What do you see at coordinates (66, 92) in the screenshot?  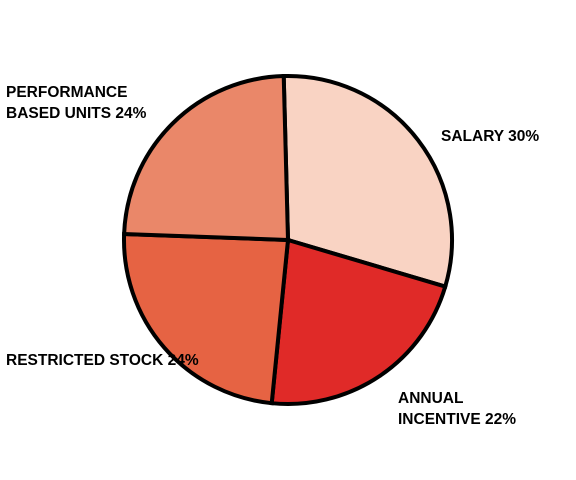 I see `slice-label-line: PERFORMANCE` at bounding box center [66, 92].